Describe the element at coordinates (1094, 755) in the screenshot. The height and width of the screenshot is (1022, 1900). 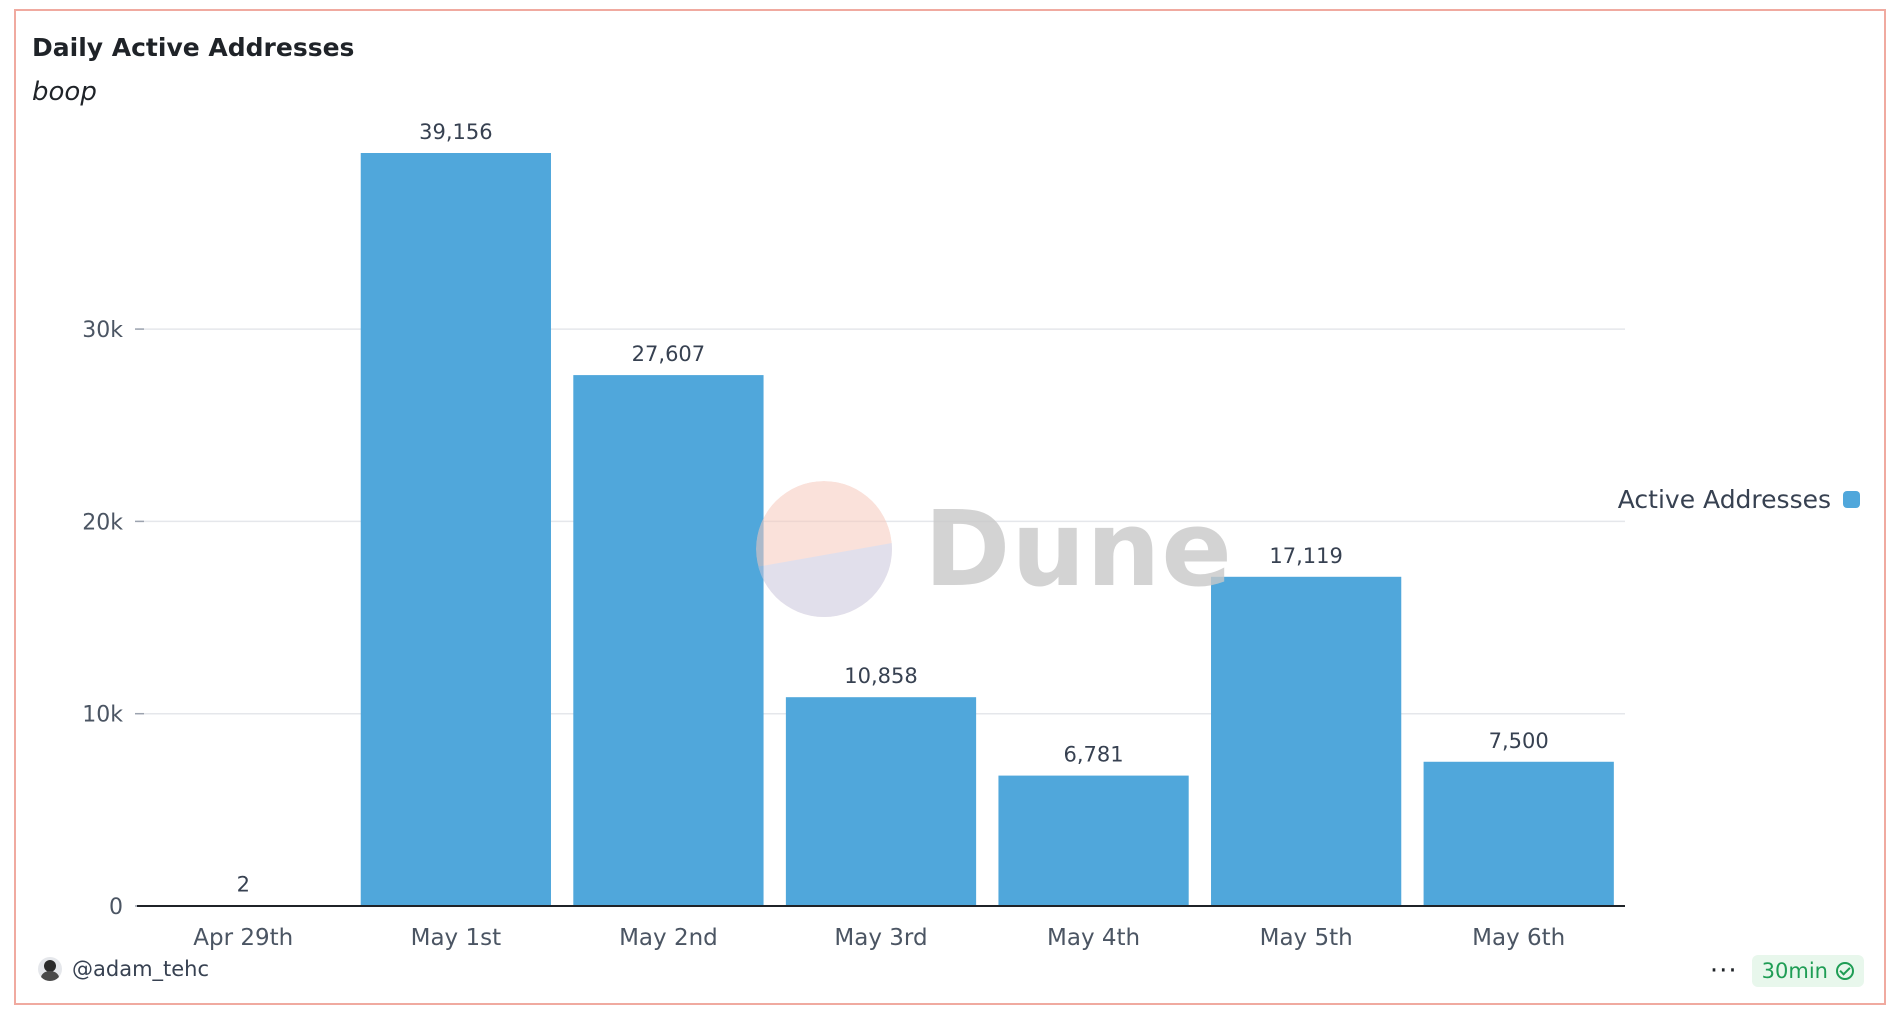
I see `data-label: 6,781` at that location.